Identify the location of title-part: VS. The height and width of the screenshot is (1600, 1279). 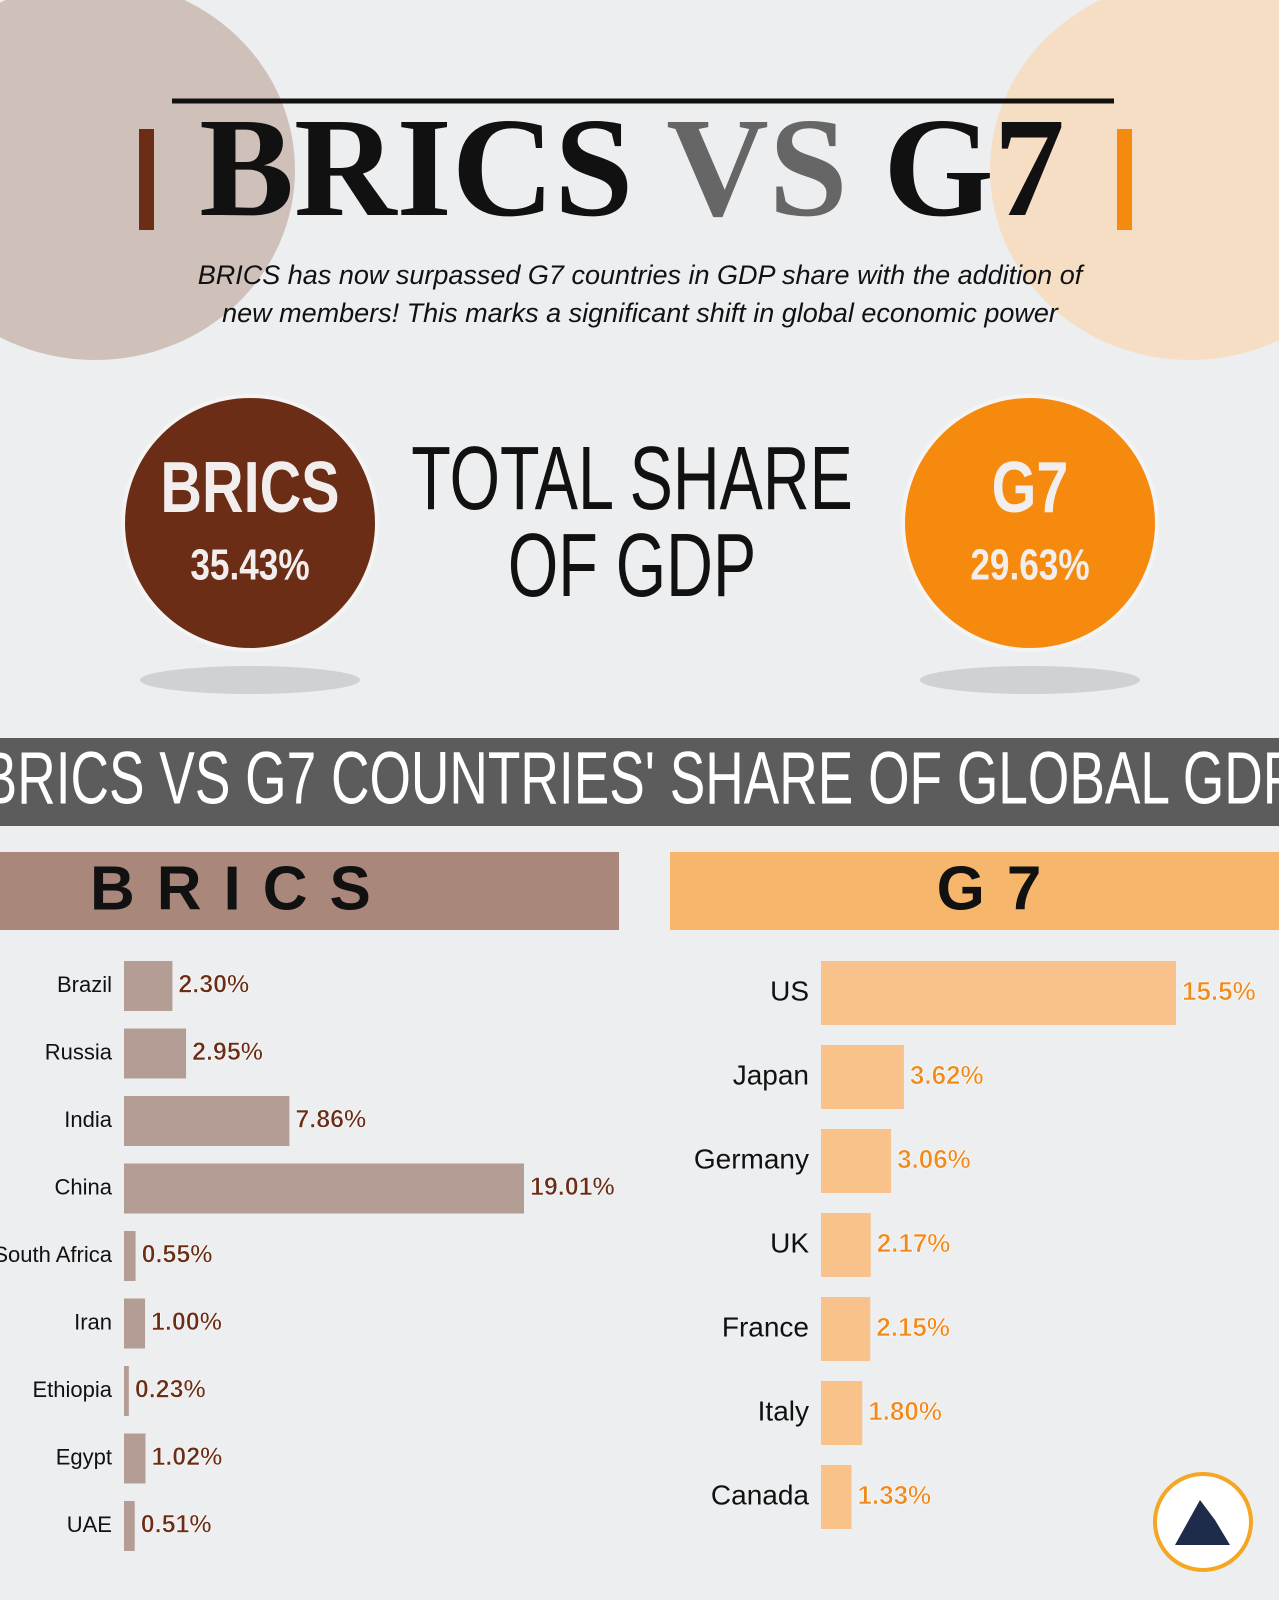
(757, 167).